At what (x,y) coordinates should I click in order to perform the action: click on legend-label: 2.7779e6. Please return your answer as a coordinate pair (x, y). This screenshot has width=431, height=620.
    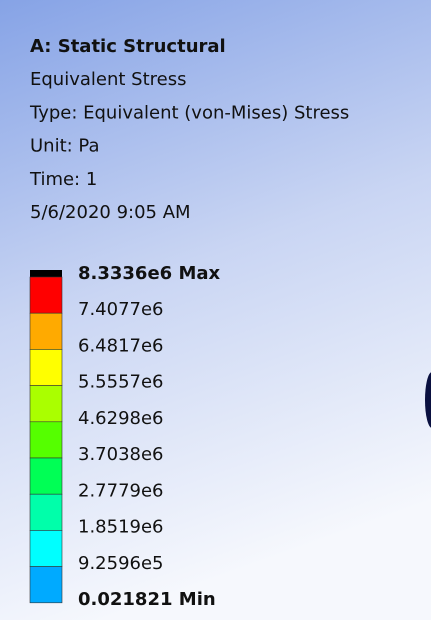
    Looking at the image, I should click on (121, 490).